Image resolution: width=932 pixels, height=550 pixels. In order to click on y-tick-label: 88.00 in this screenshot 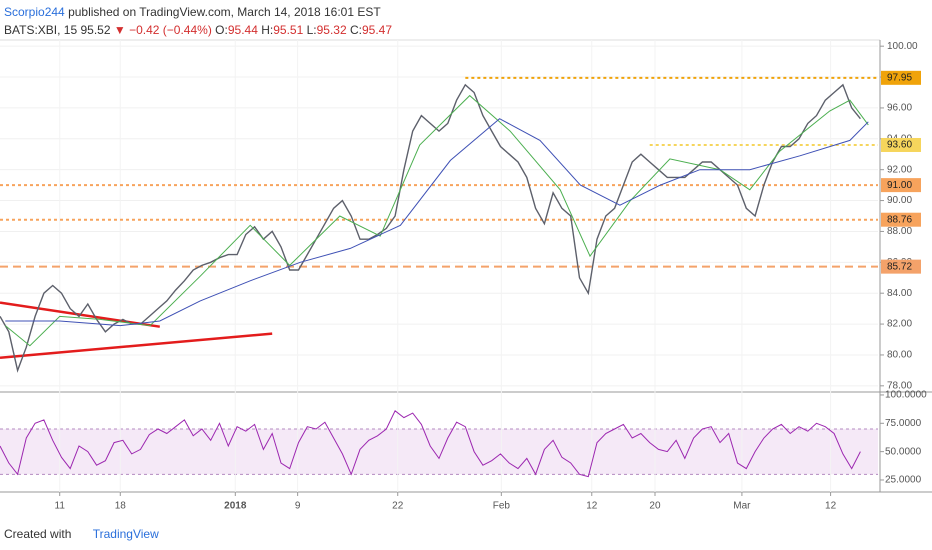, I will do `click(899, 231)`.